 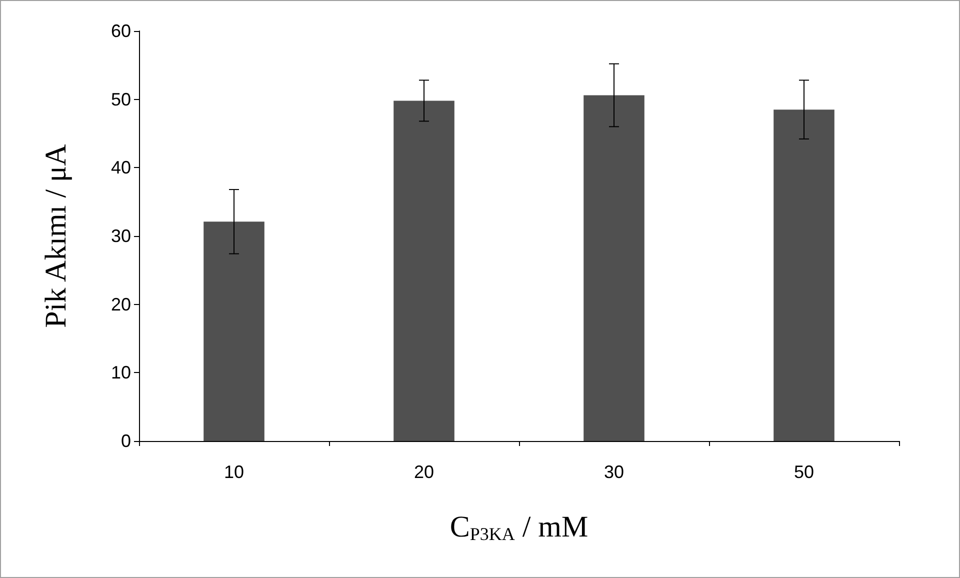 I want to click on y-tick-label: 0, so click(x=125, y=441).